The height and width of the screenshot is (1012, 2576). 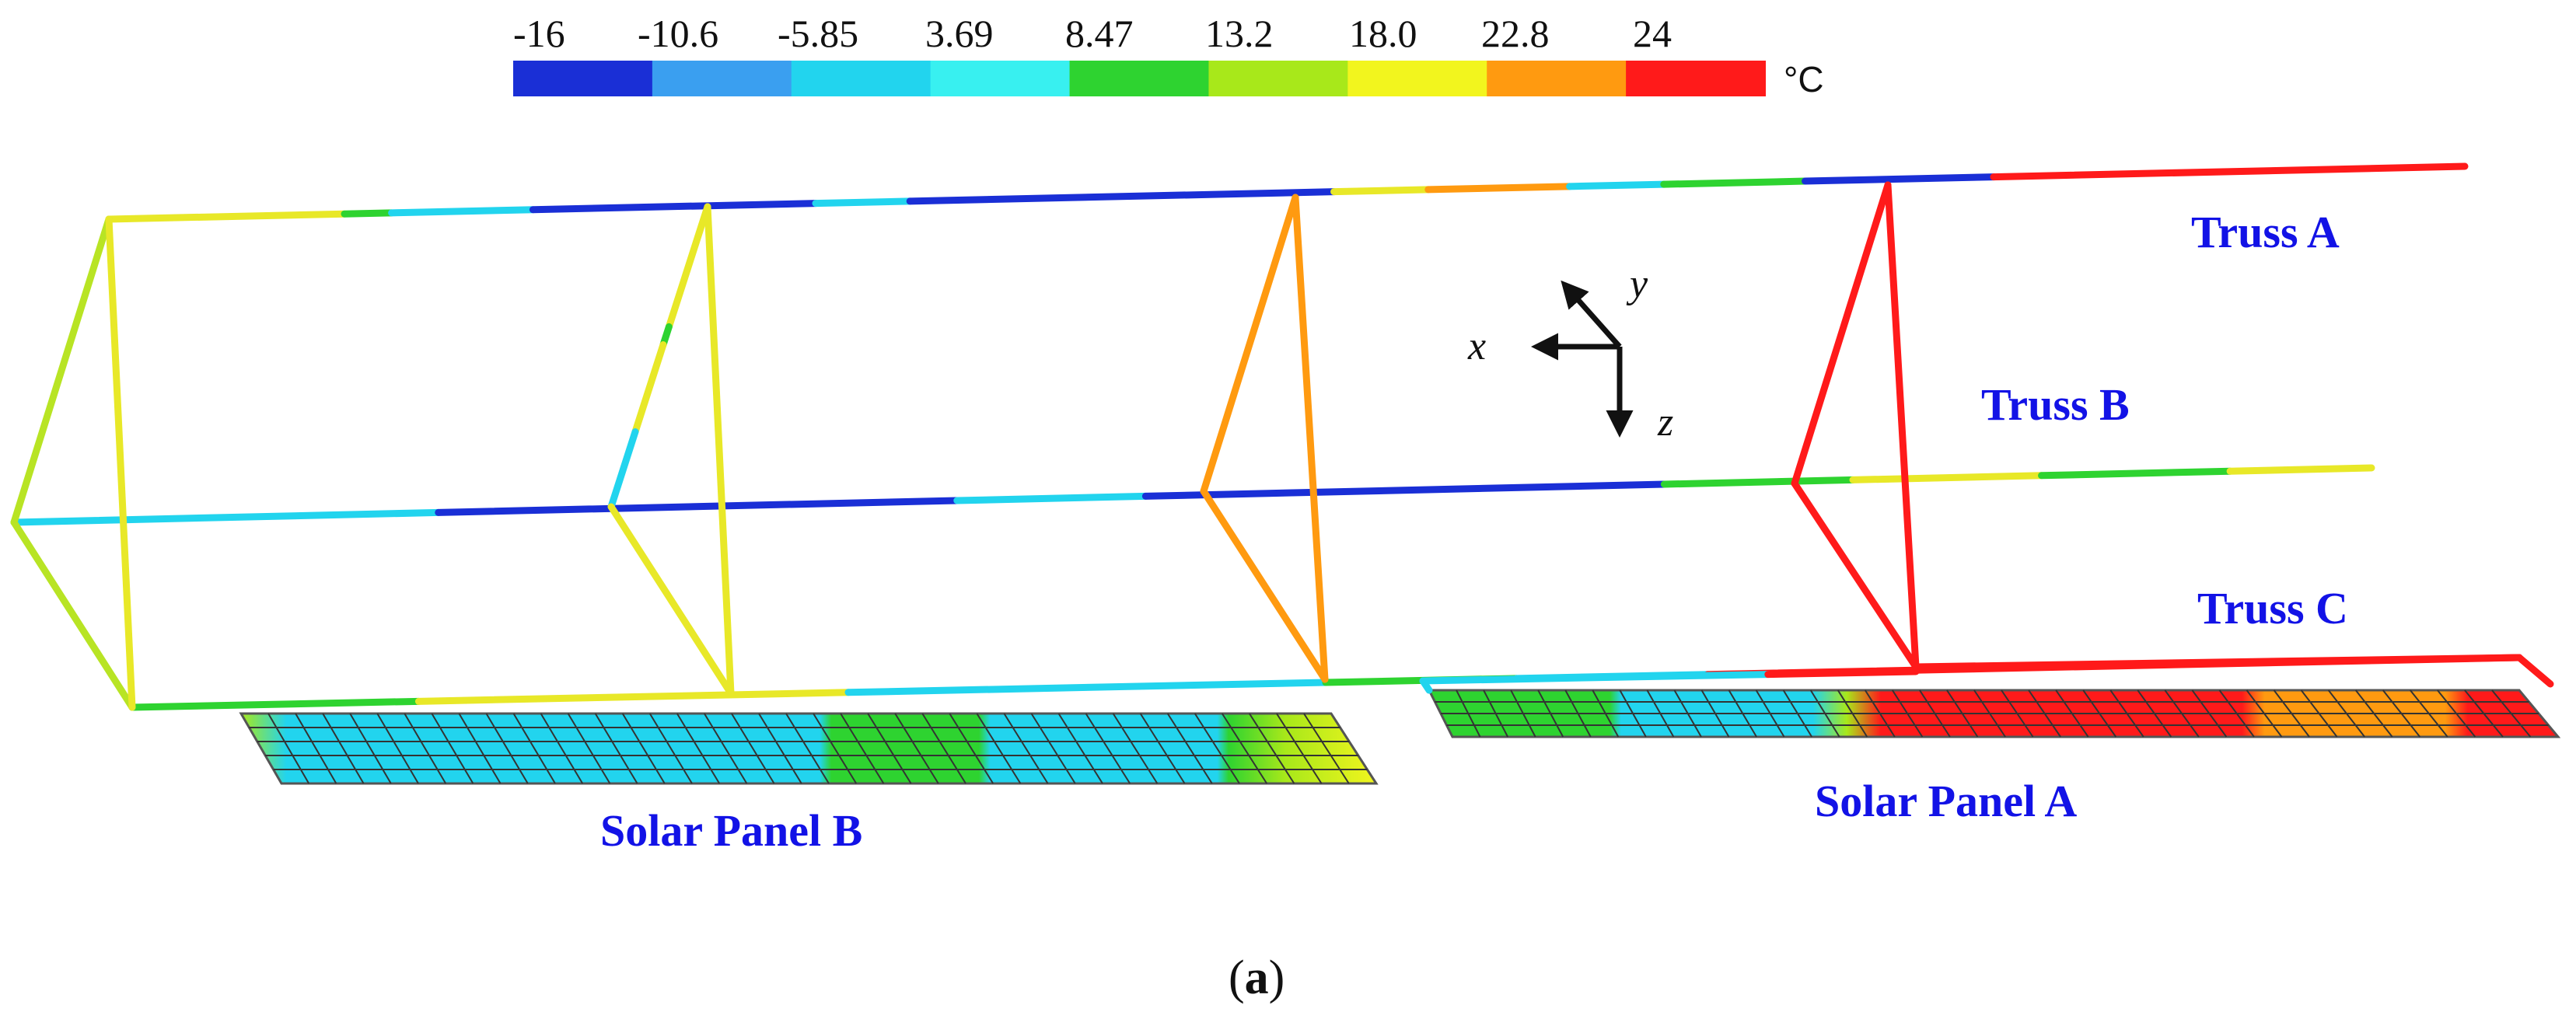 I want to click on caption-letter: a, so click(x=1257, y=977).